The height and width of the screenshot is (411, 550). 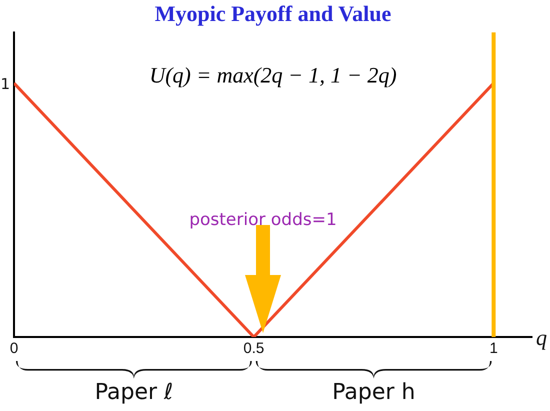 I want to click on text: 1, so click(x=5, y=84).